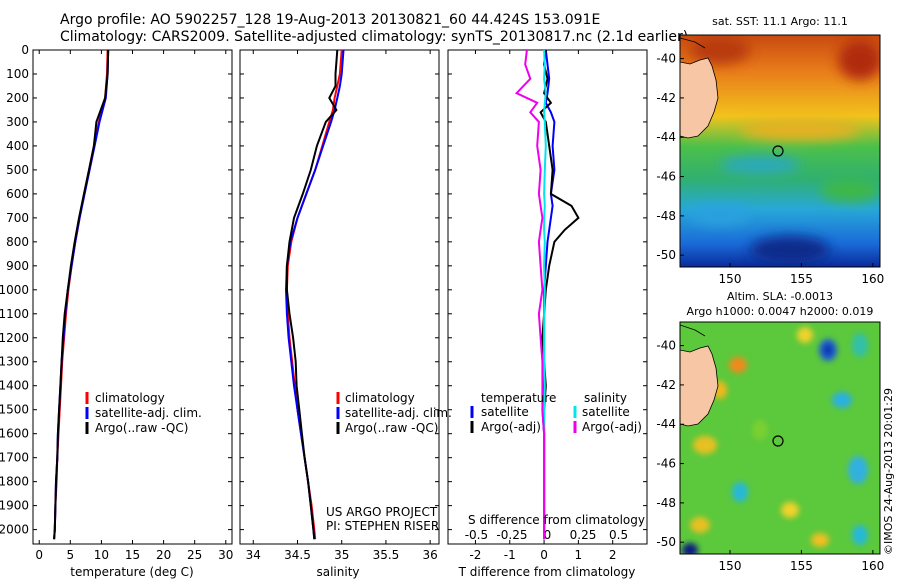 The width and height of the screenshot is (900, 580). I want to click on y-tick-label: 300, so click(17, 122).